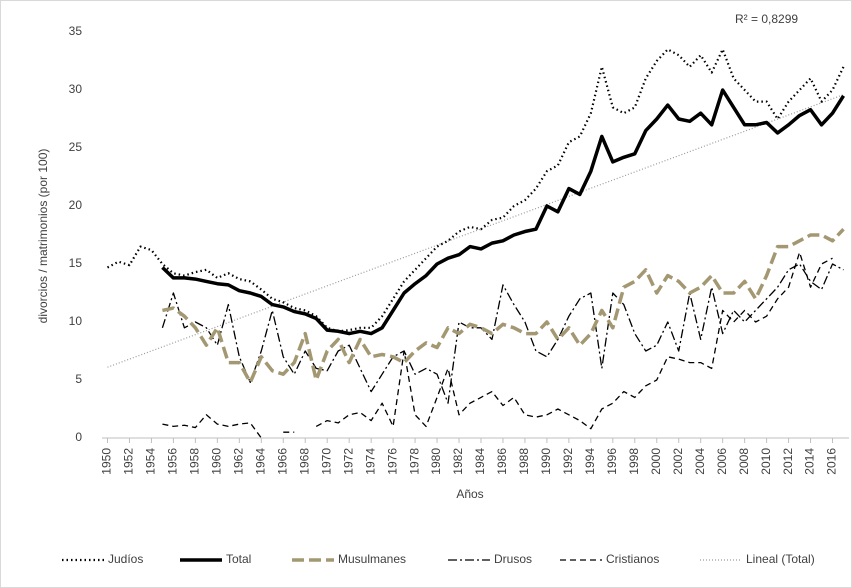 Image resolution: width=852 pixels, height=588 pixels. Describe the element at coordinates (612, 461) in the screenshot. I see `x-tick-label: 1996` at that location.